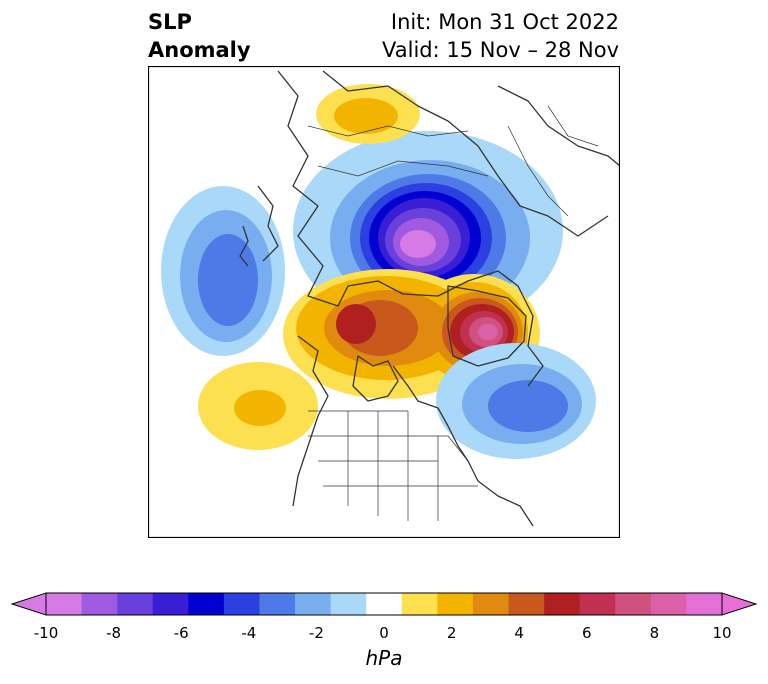 This screenshot has height=684, width=768. I want to click on colorbar-unit: hPa, so click(384, 658).